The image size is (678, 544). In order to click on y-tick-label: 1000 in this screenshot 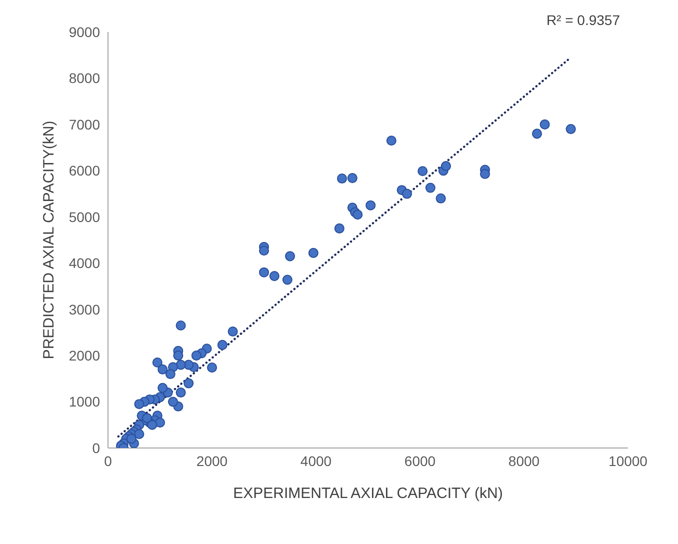, I will do `click(84, 402)`.